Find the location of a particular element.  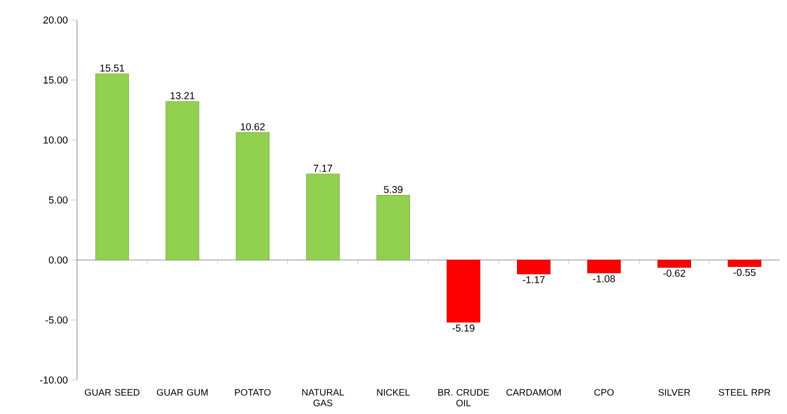

data-label: 15.51 is located at coordinates (112, 68).